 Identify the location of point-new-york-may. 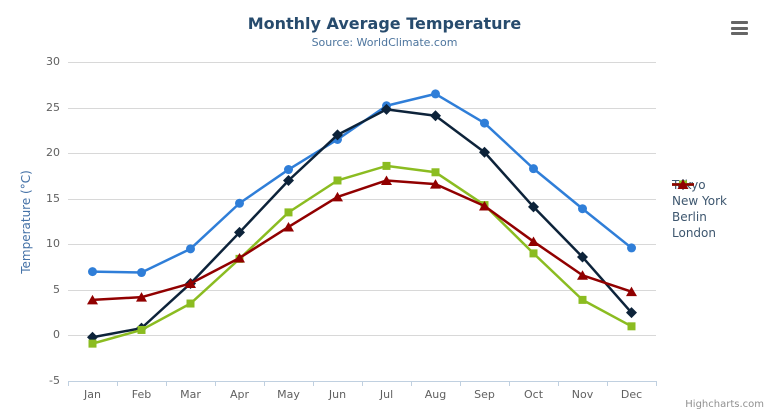
(288, 180).